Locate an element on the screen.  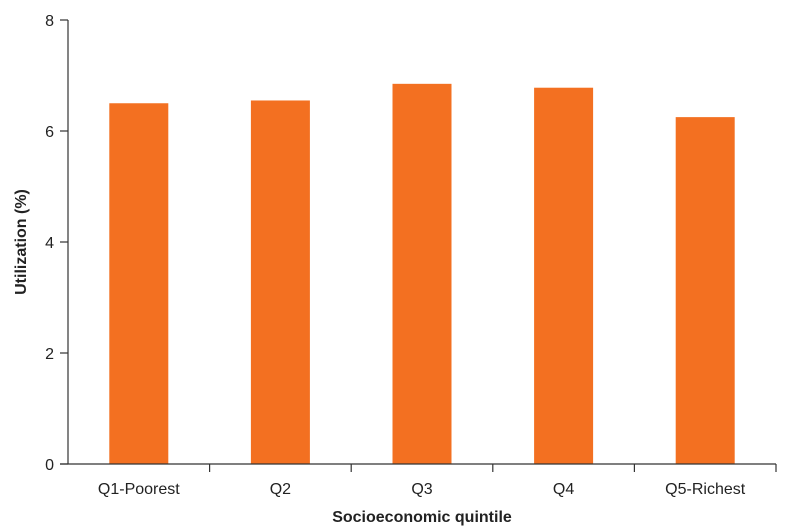
bar-q4 is located at coordinates (564, 276).